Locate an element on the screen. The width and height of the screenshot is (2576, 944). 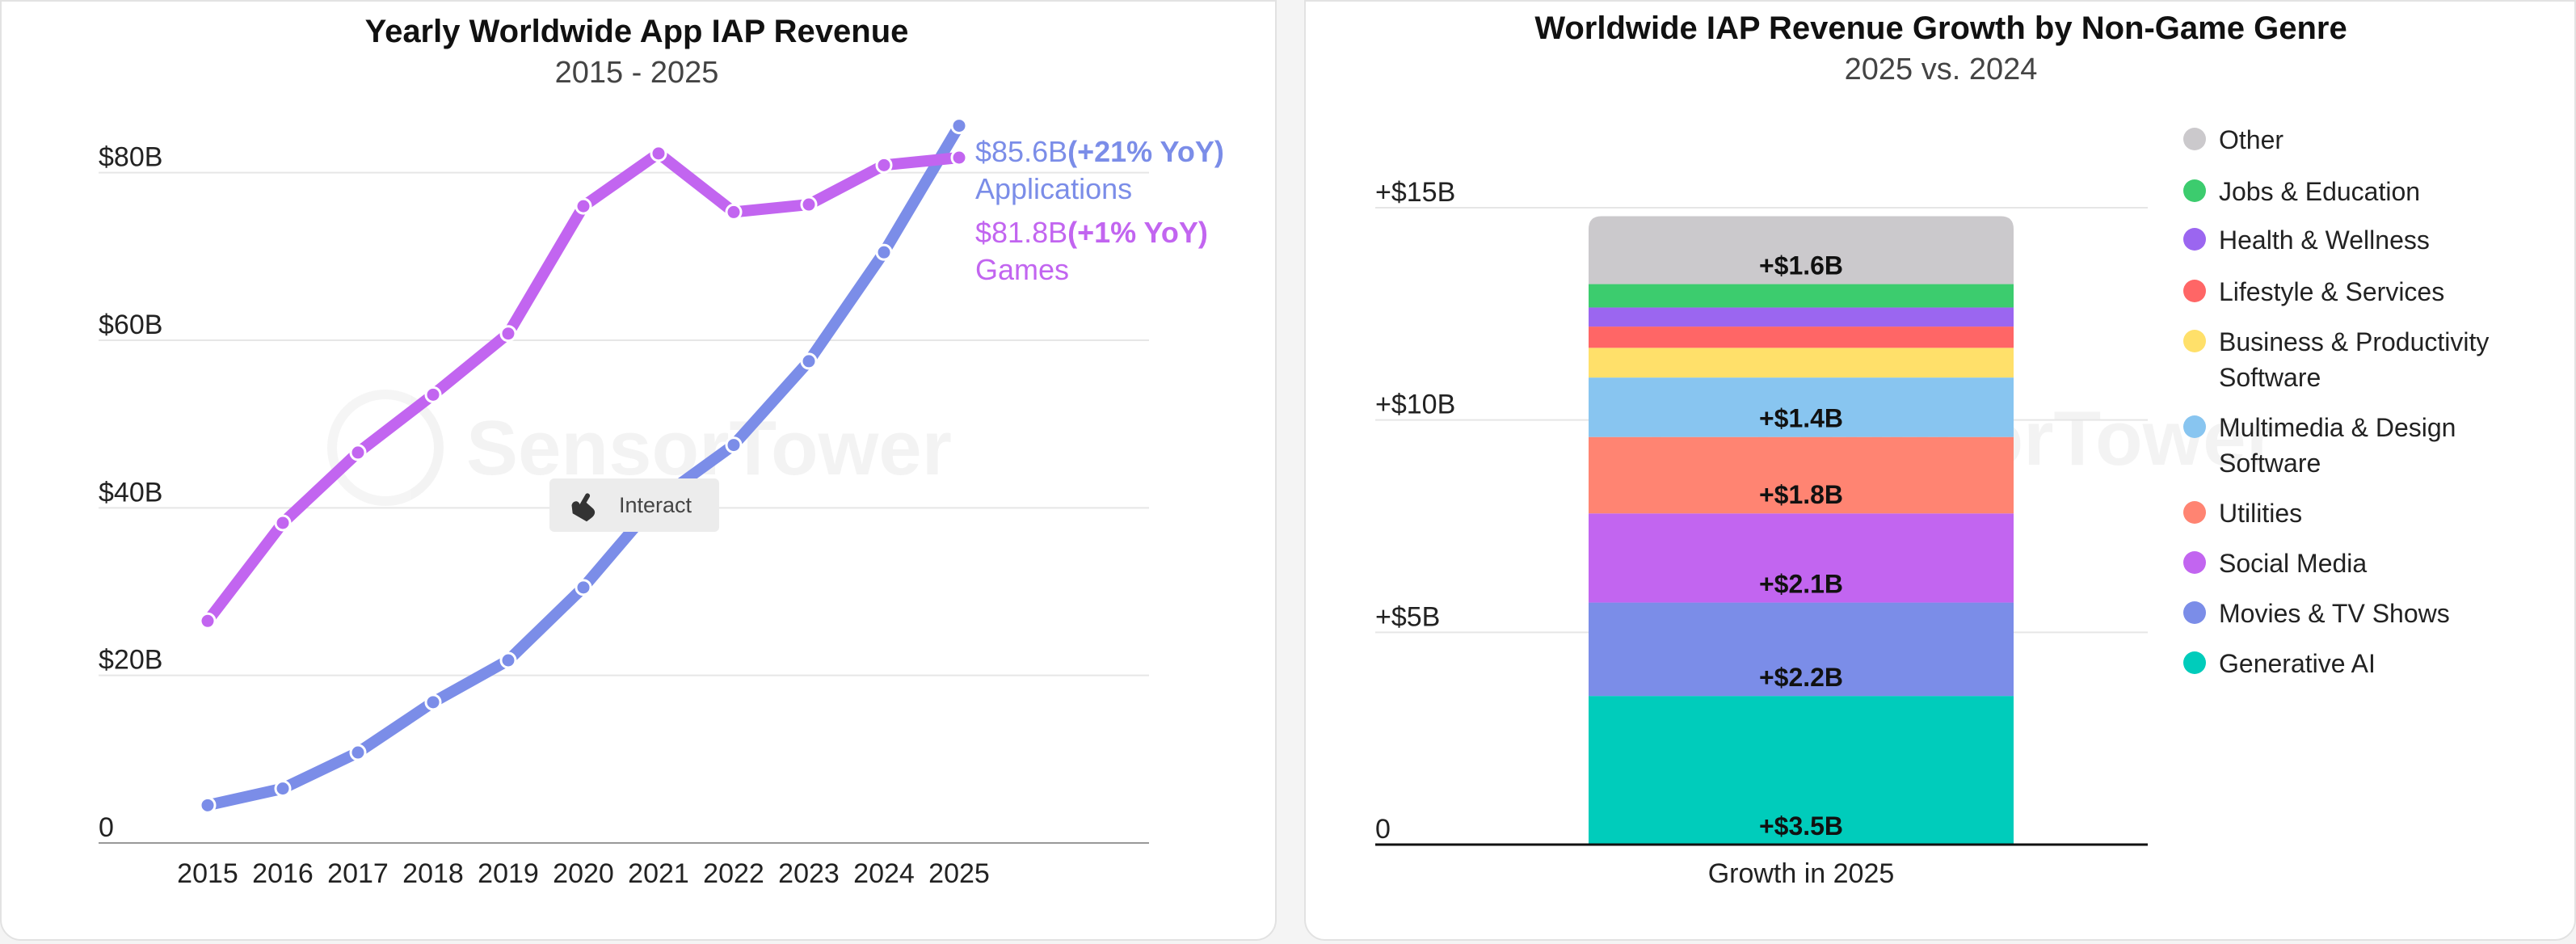
legend-label: Business & Productivity Software is located at coordinates (2354, 359).